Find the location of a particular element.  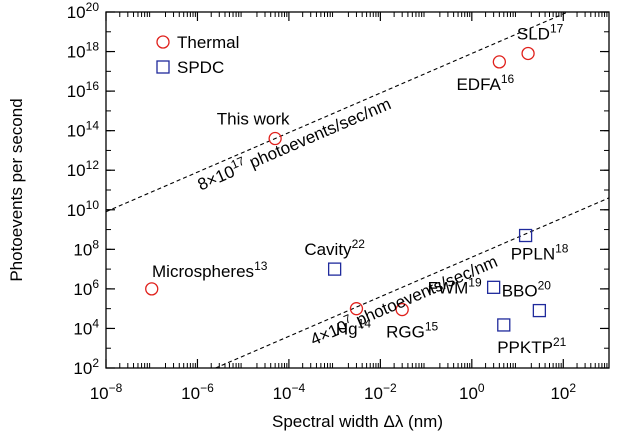

x-axis-title: Spectral width Δλ (nm) is located at coordinates (357, 421).